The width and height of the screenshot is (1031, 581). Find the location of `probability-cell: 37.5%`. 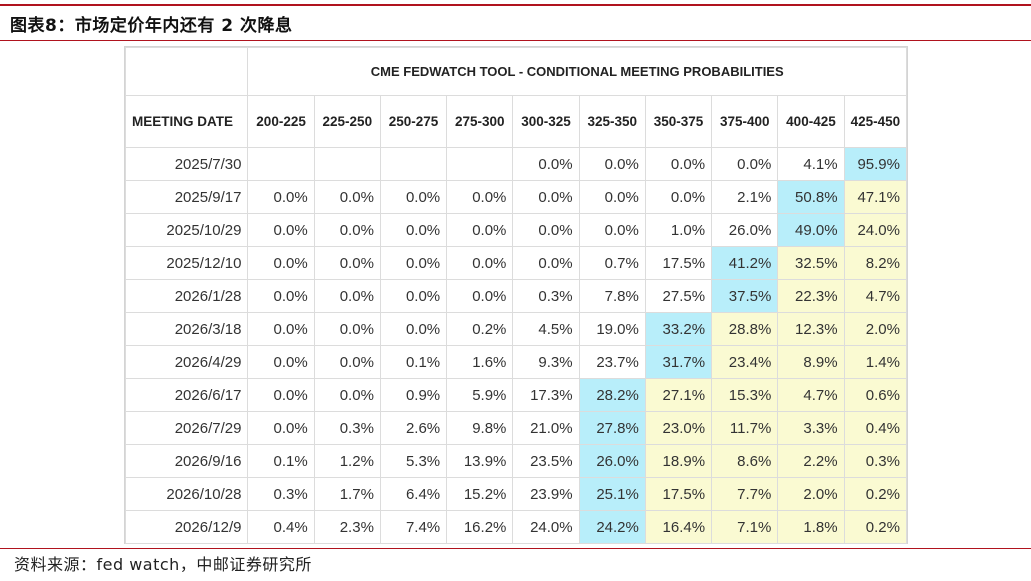

probability-cell: 37.5% is located at coordinates (745, 296).